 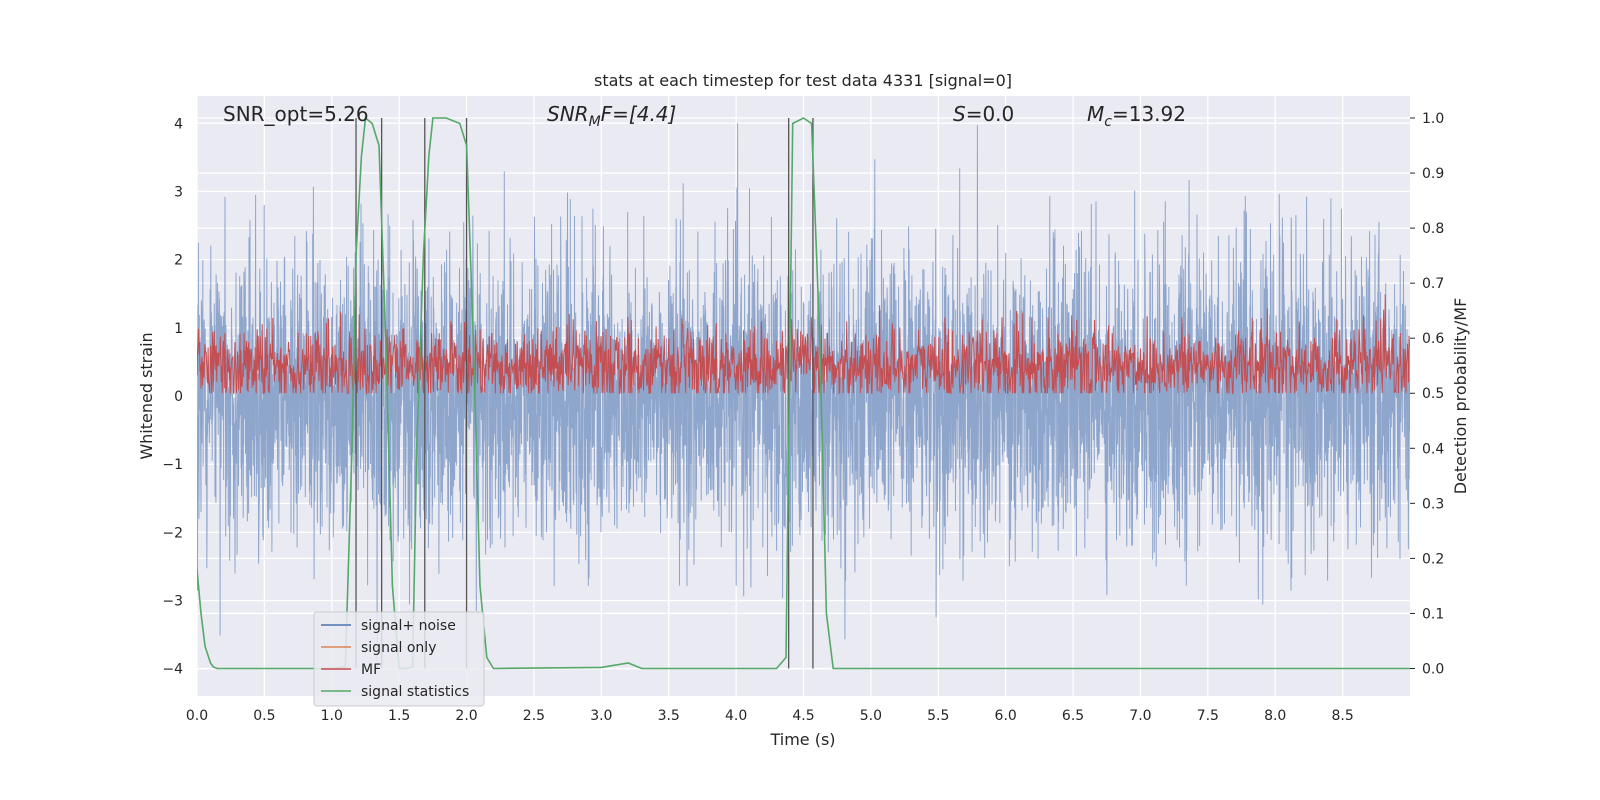 I want to click on x-tick-label: 8.0, so click(x=1275, y=716).